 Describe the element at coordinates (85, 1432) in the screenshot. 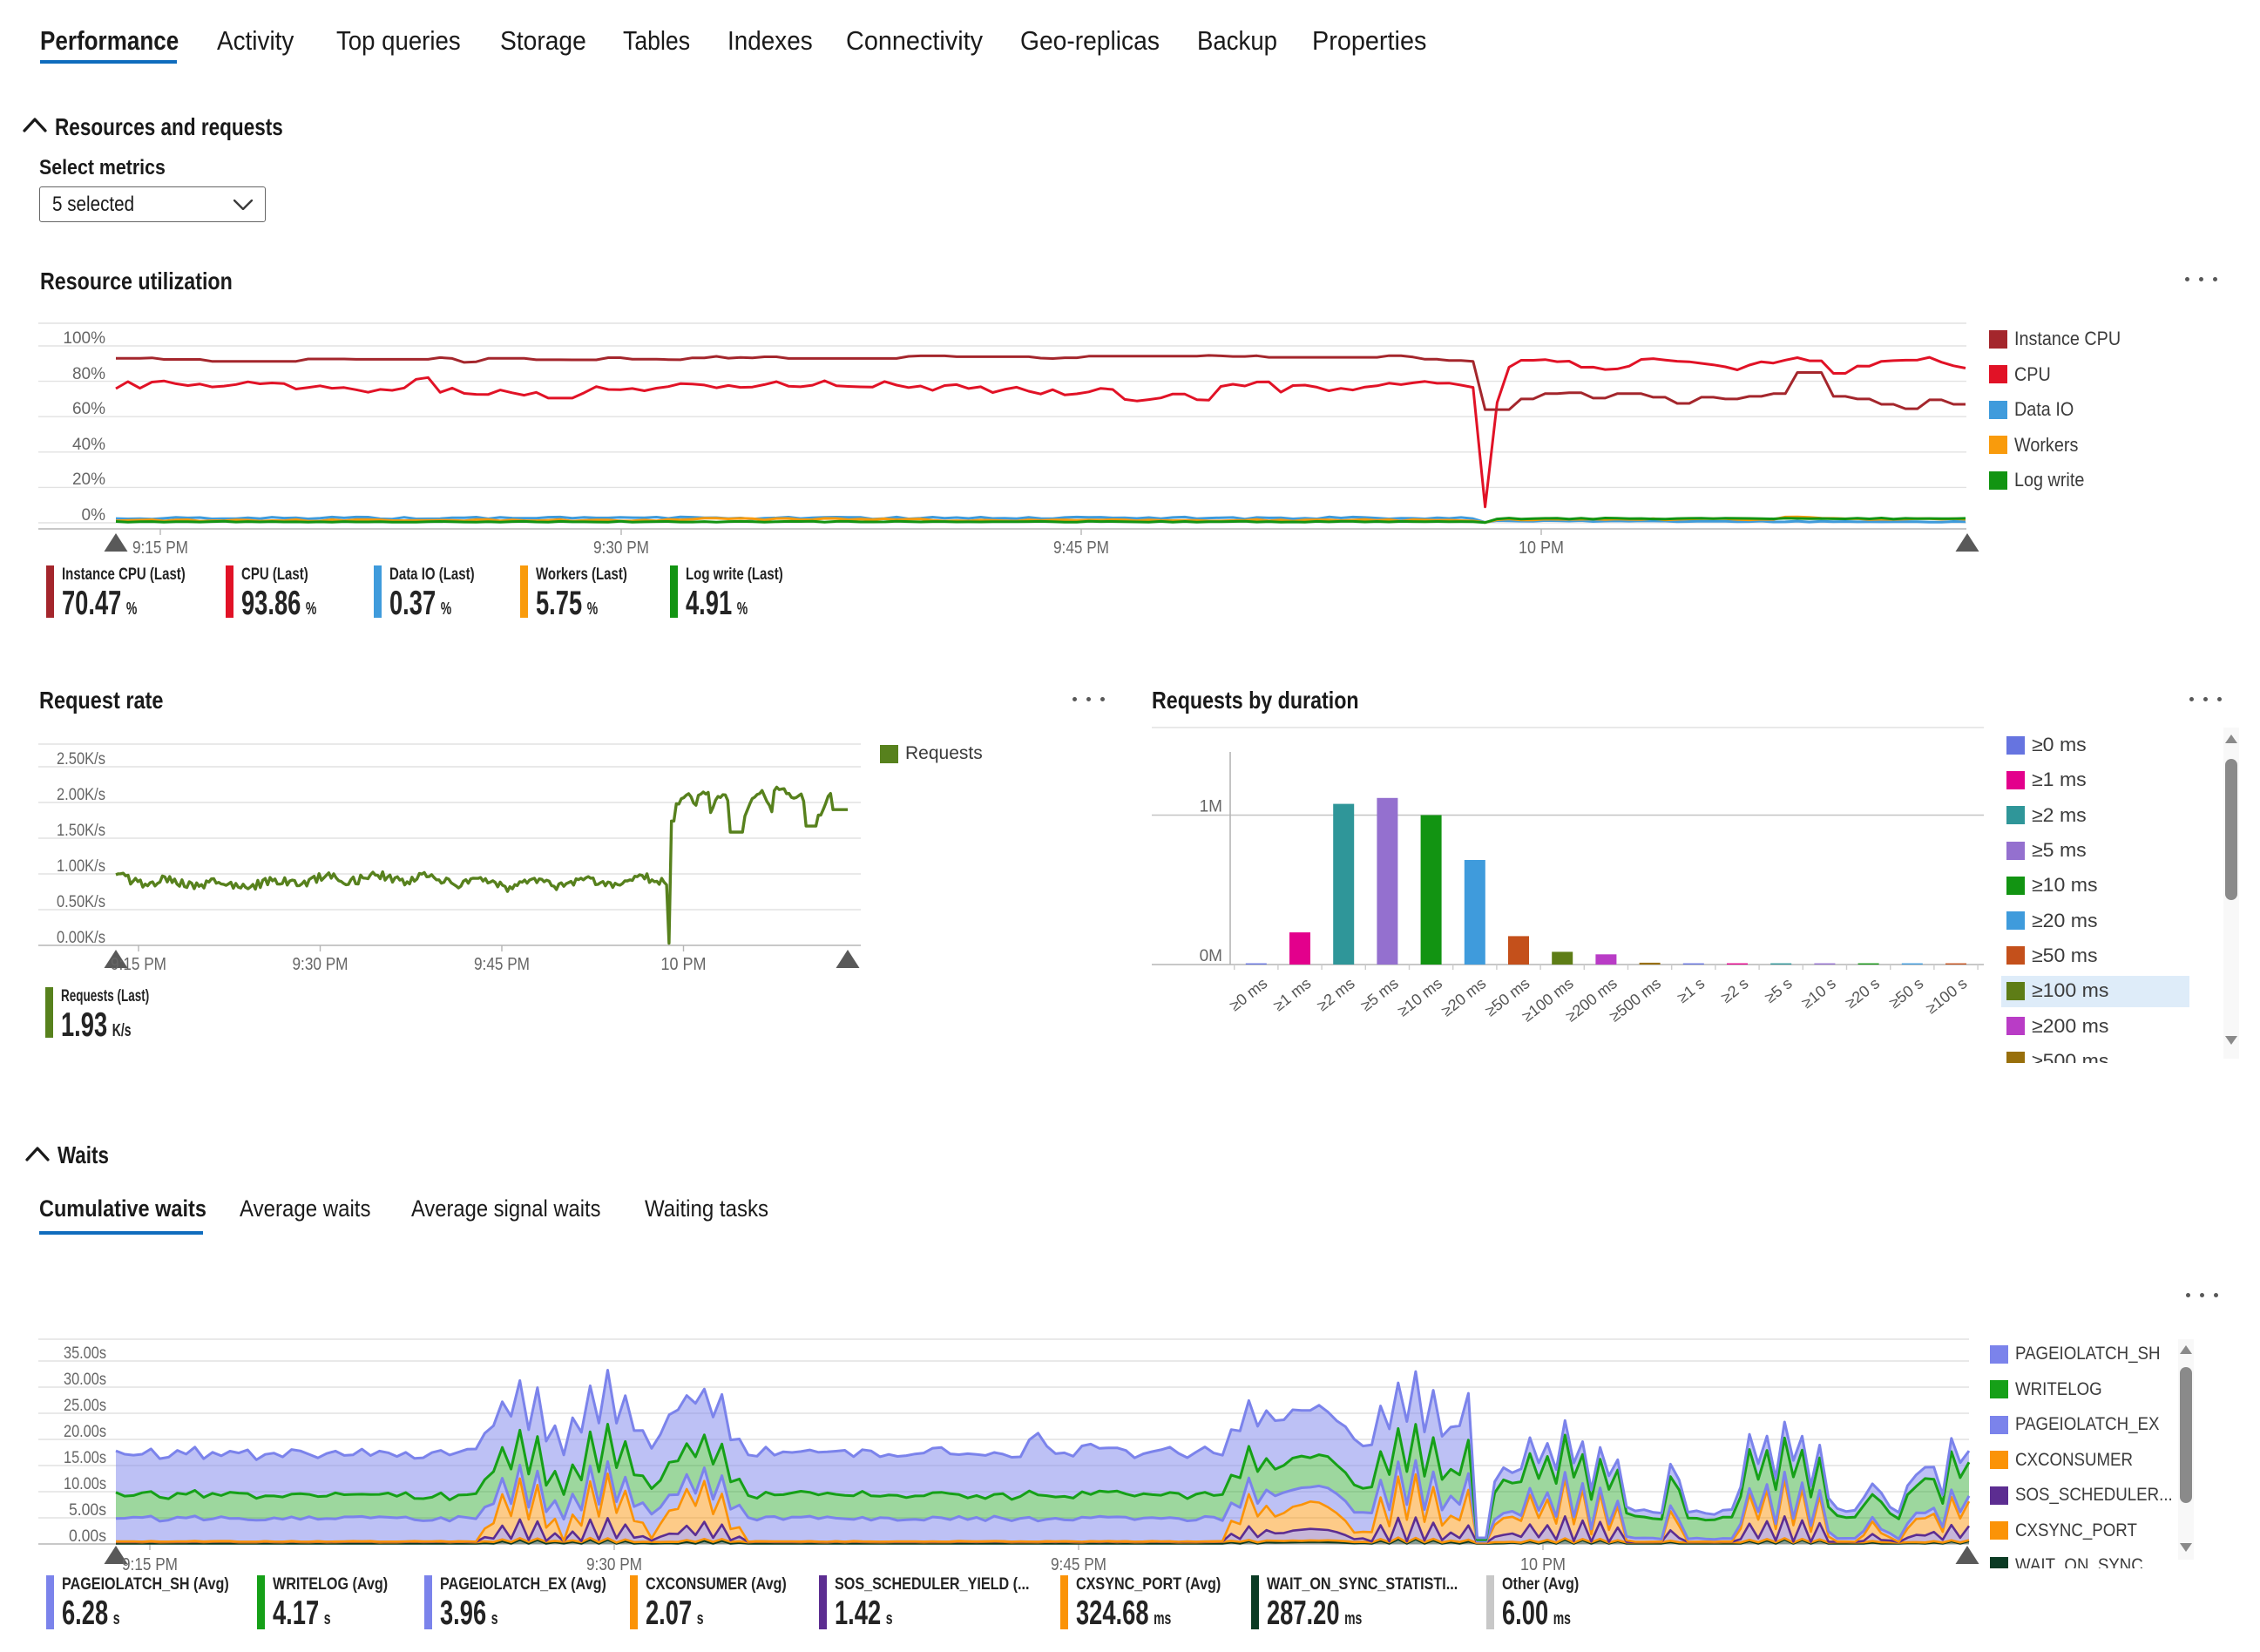

I see `svg-text: 20.00s` at that location.